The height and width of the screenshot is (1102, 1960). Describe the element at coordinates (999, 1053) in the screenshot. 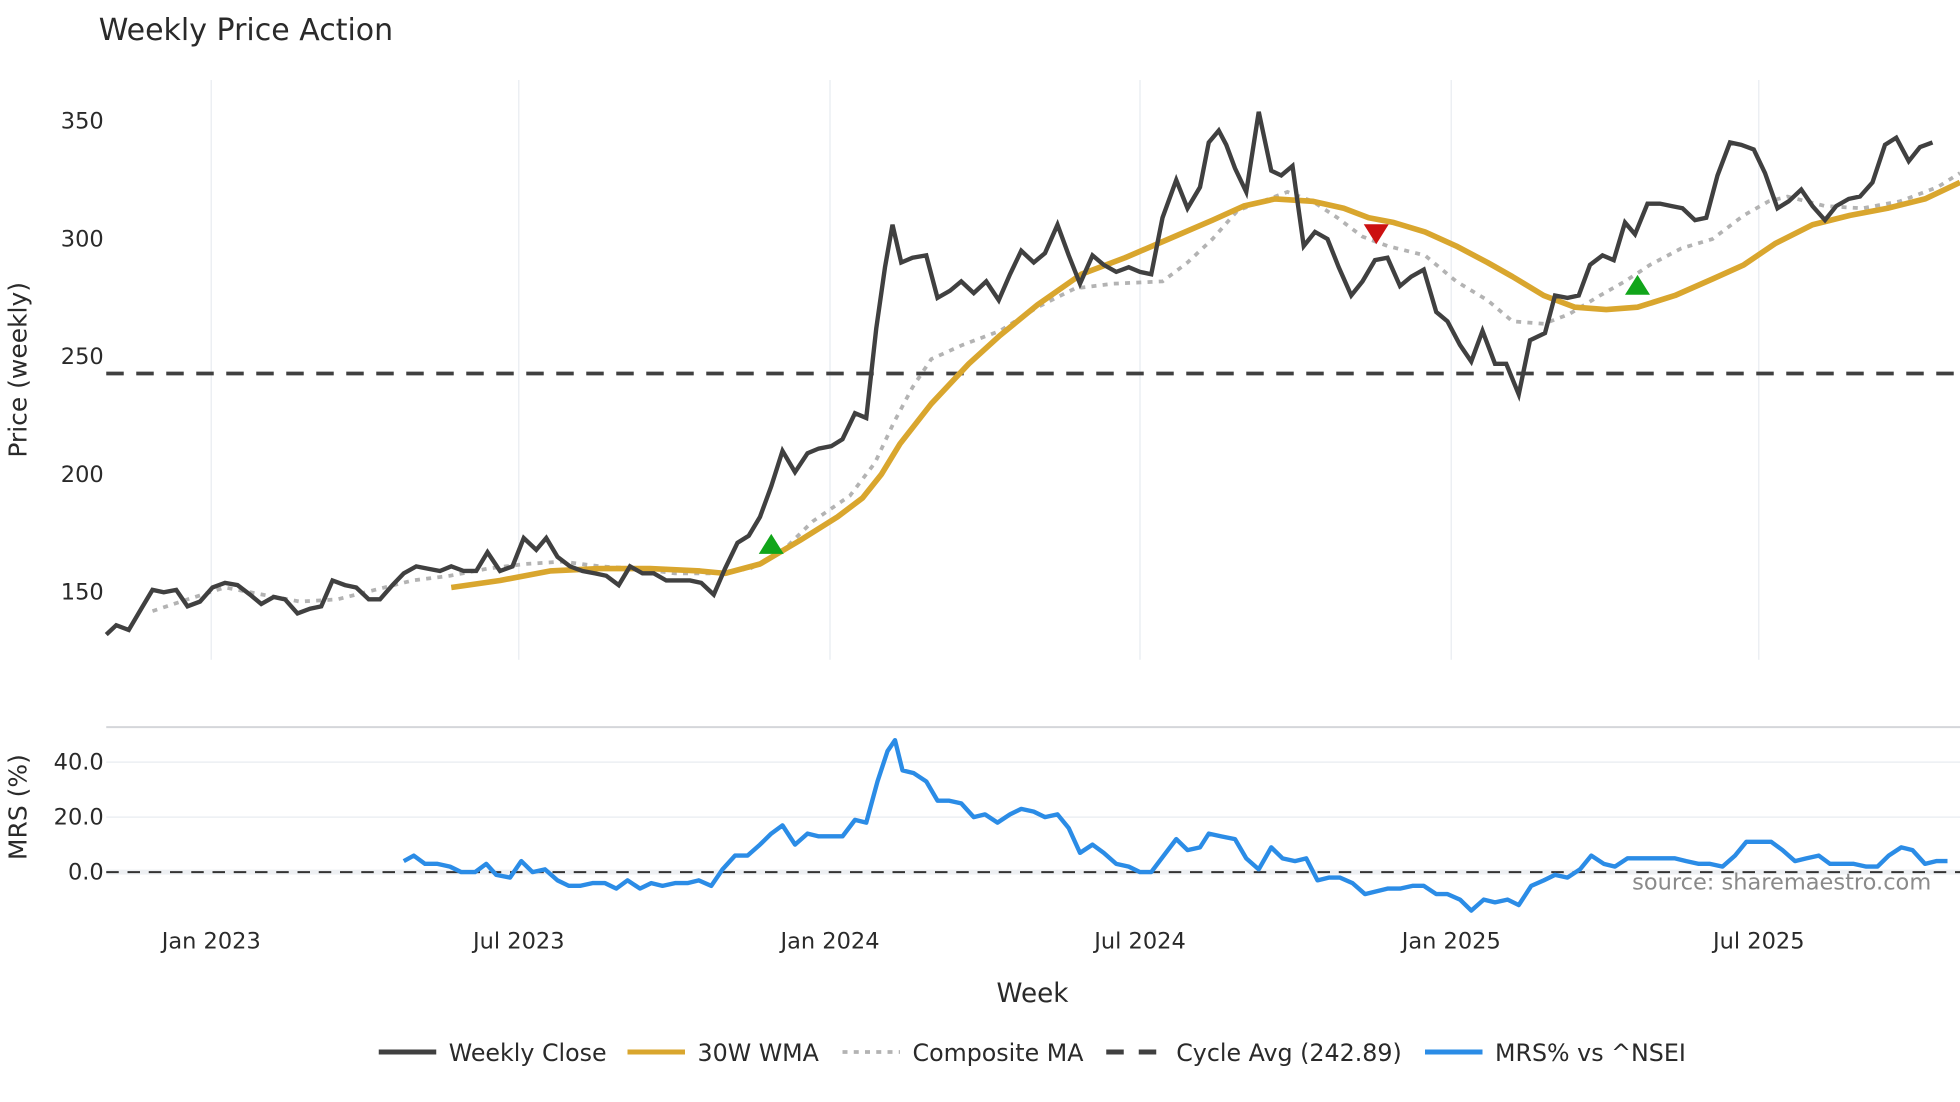

I see `legend-label: Composite MA` at that location.